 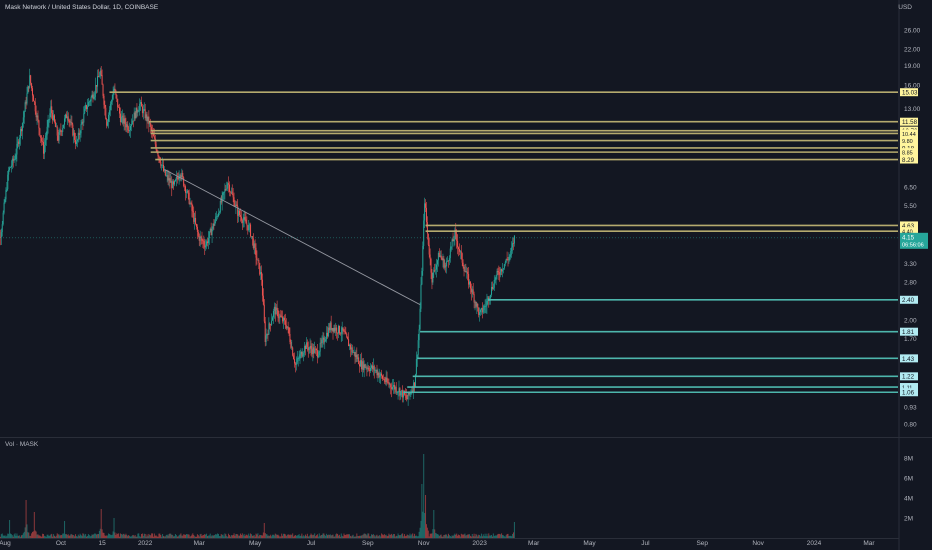 I want to click on volume-bars-group, so click(x=257, y=496).